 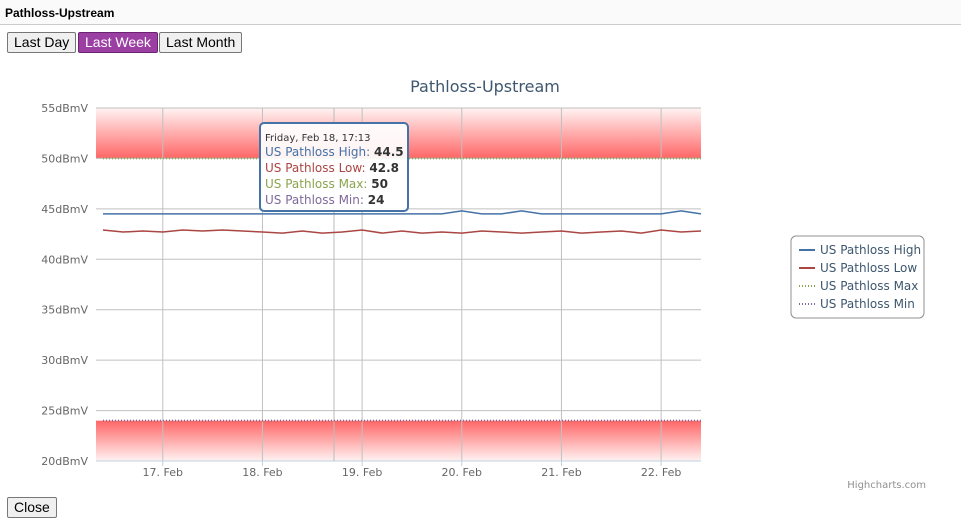 I want to click on x-tick-label: 21. Feb, so click(x=561, y=472).